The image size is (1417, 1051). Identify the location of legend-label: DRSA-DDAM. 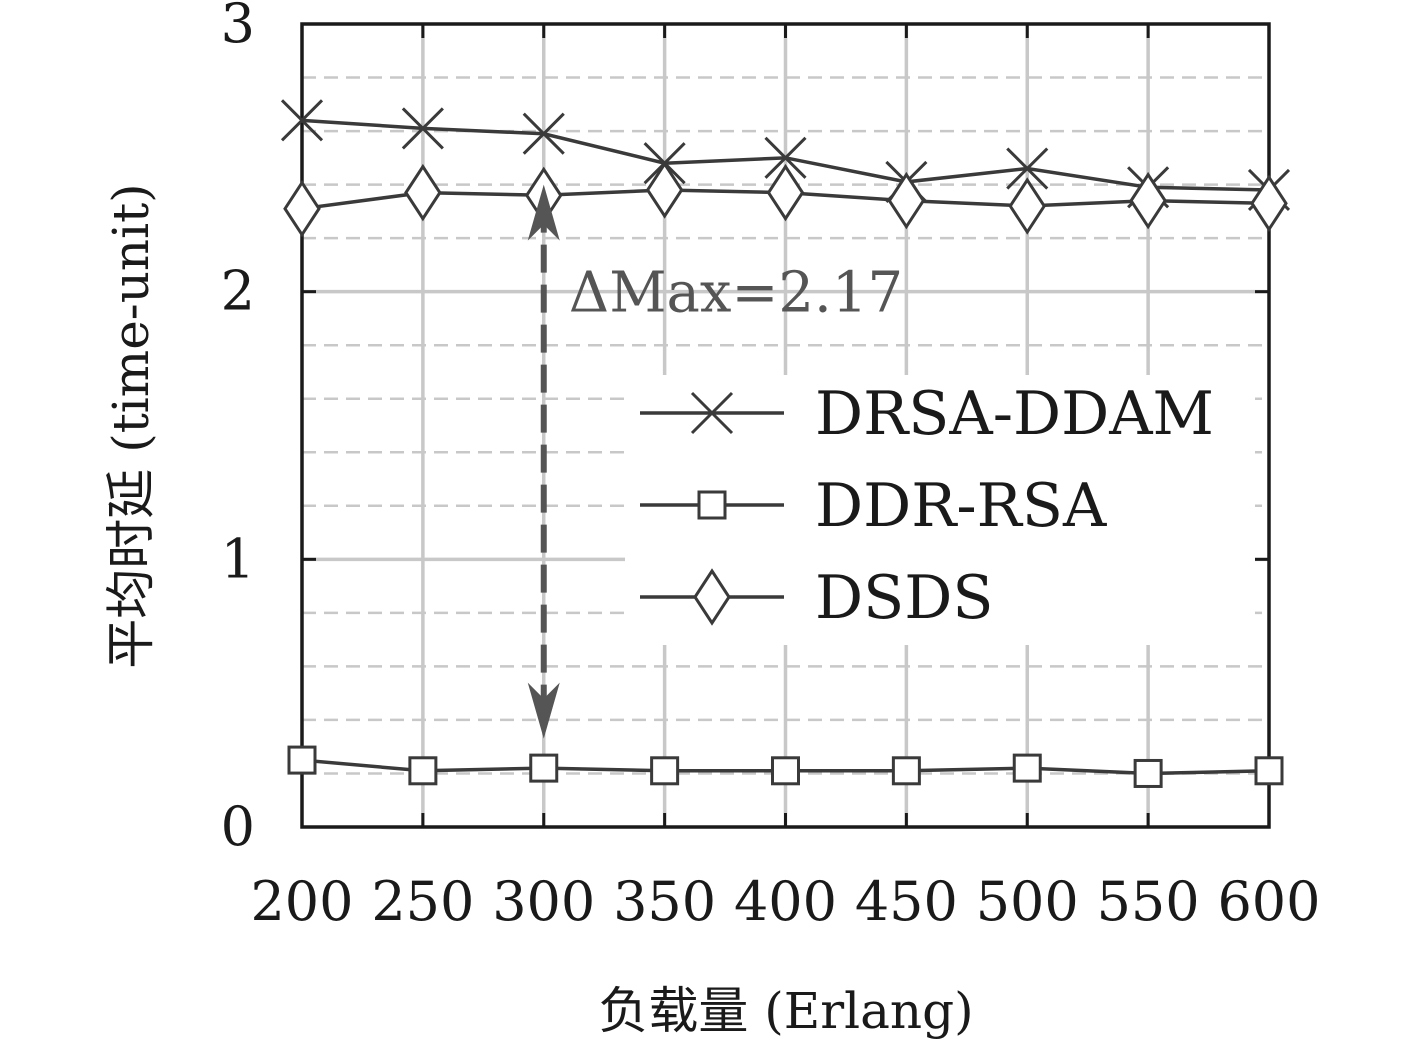
(1014, 414).